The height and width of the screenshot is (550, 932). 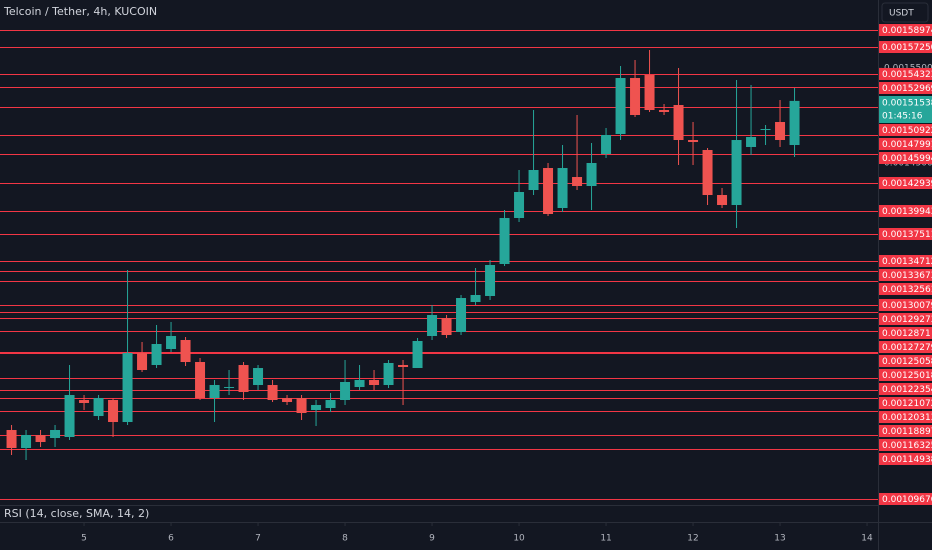 I want to click on level-label: 0.00132561, so click(x=907, y=290).